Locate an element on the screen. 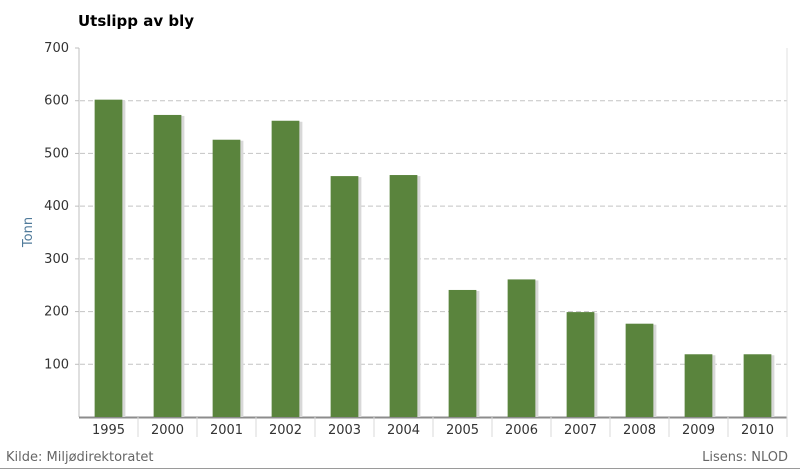 The width and height of the screenshot is (800, 471). y-tick-label: 700 is located at coordinates (56, 48).